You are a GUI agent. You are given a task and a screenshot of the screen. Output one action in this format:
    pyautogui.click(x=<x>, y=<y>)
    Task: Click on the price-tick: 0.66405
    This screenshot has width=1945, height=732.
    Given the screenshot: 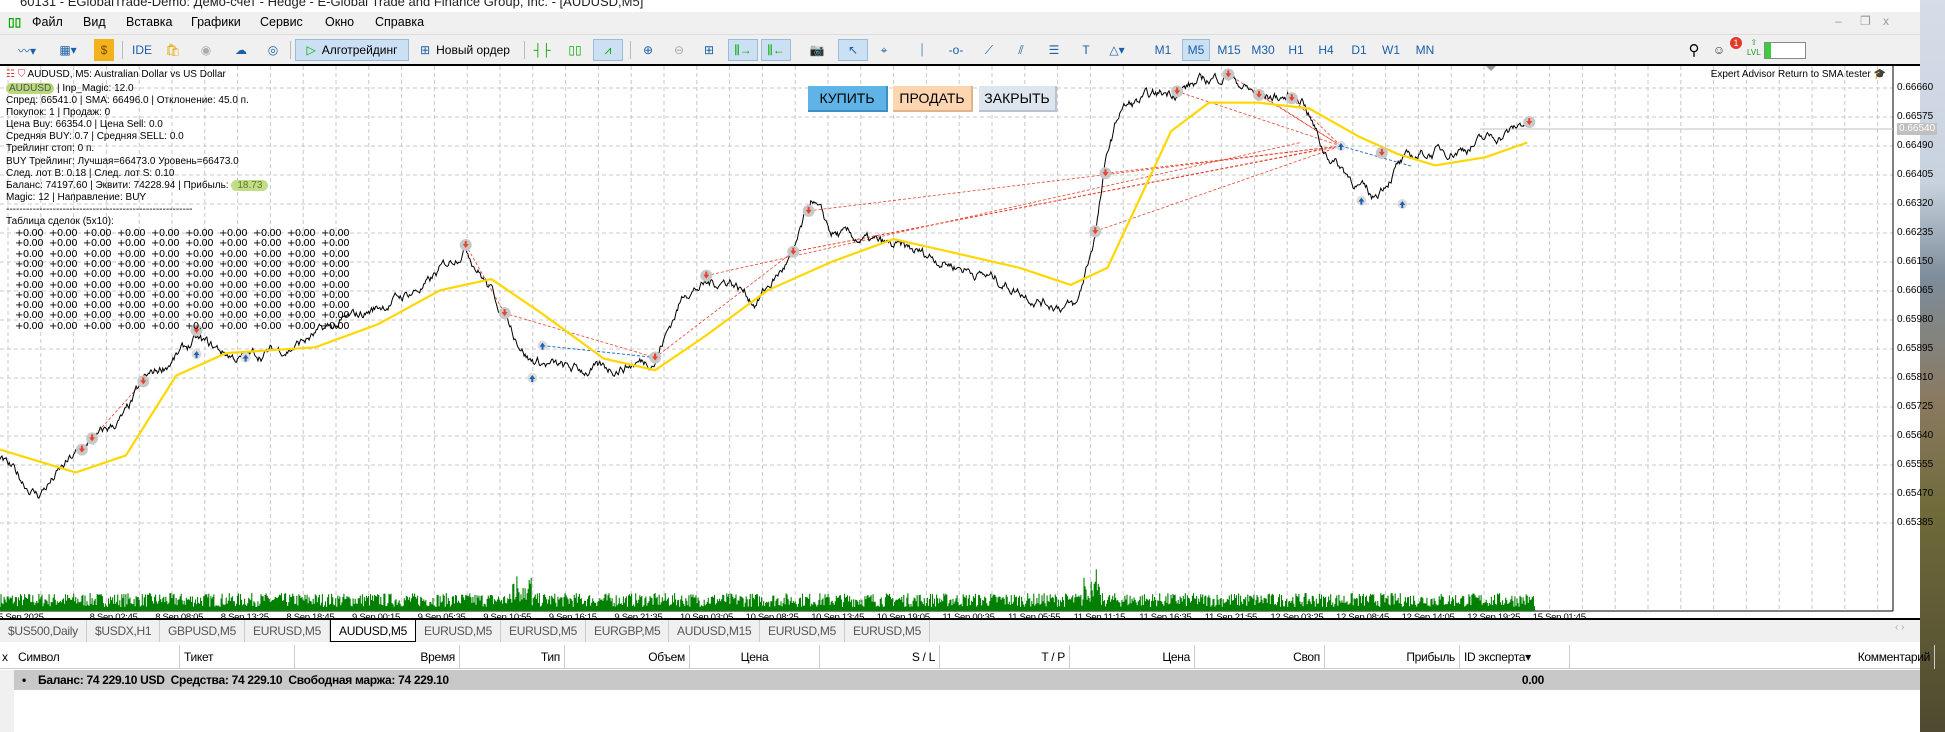 What is the action you would take?
    pyautogui.click(x=1915, y=174)
    